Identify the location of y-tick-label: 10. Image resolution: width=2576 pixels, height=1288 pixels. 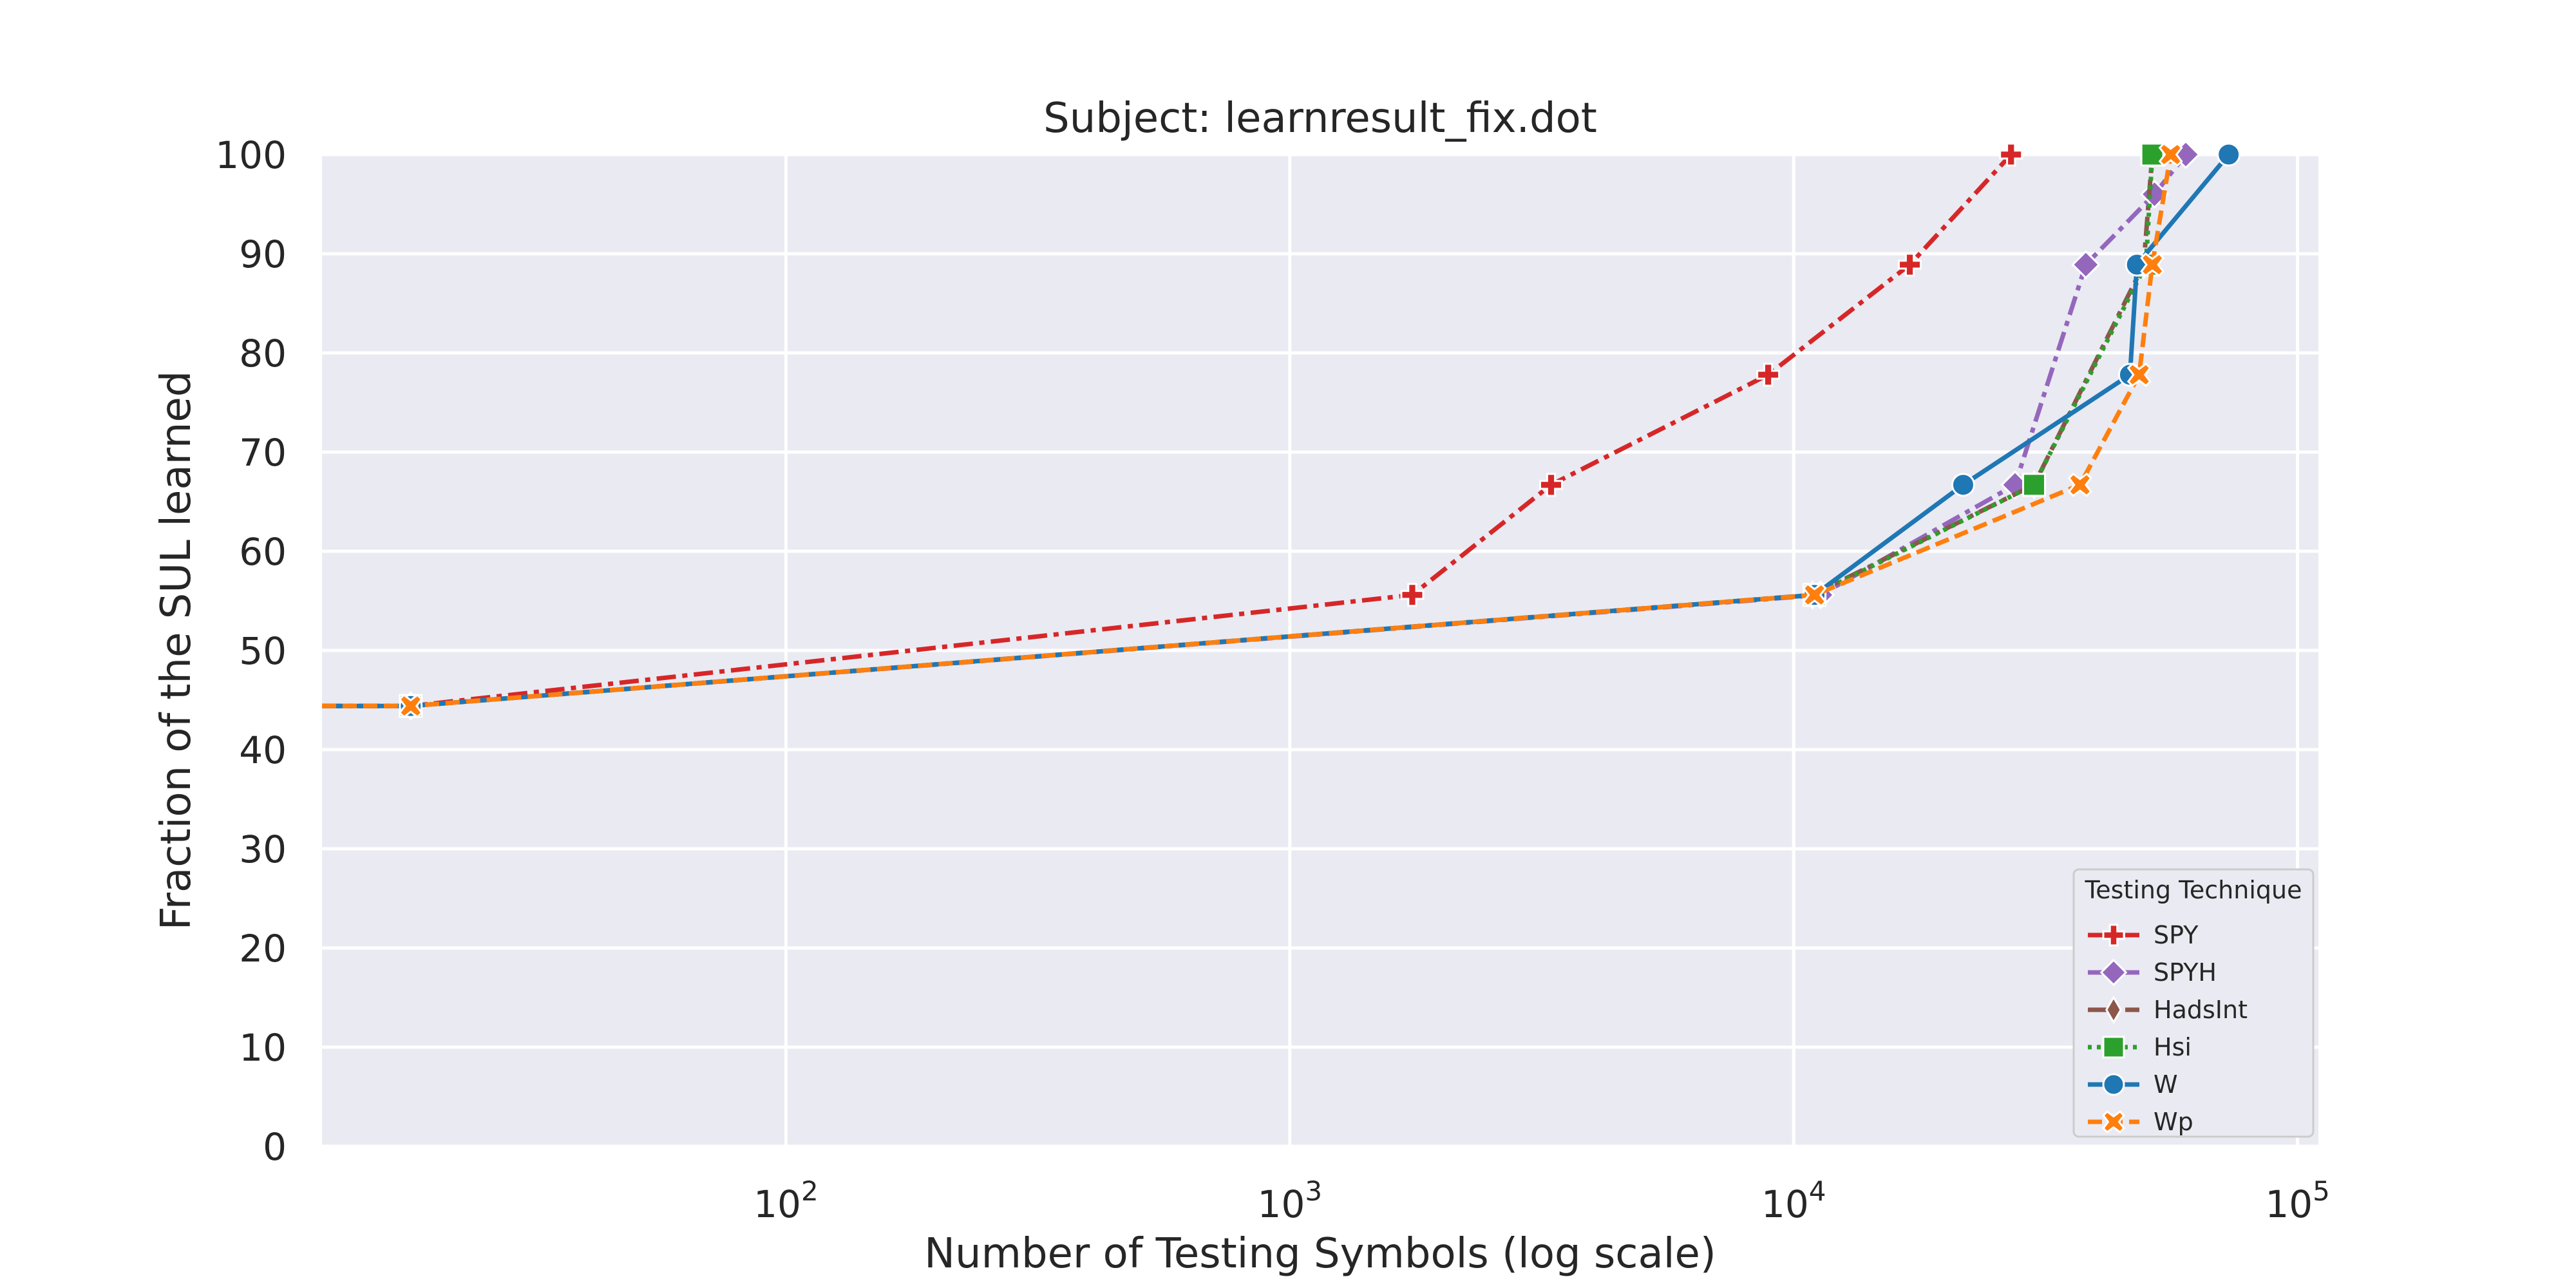
(263, 1048).